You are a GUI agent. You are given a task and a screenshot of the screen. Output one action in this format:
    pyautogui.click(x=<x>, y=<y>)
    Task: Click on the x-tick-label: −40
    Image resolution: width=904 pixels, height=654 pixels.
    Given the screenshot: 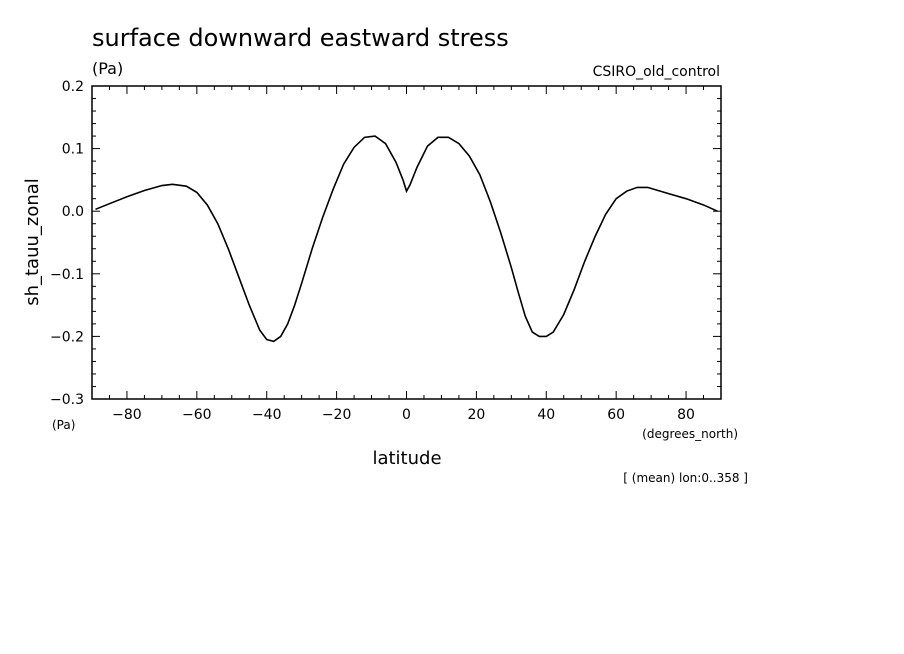 What is the action you would take?
    pyautogui.click(x=267, y=415)
    